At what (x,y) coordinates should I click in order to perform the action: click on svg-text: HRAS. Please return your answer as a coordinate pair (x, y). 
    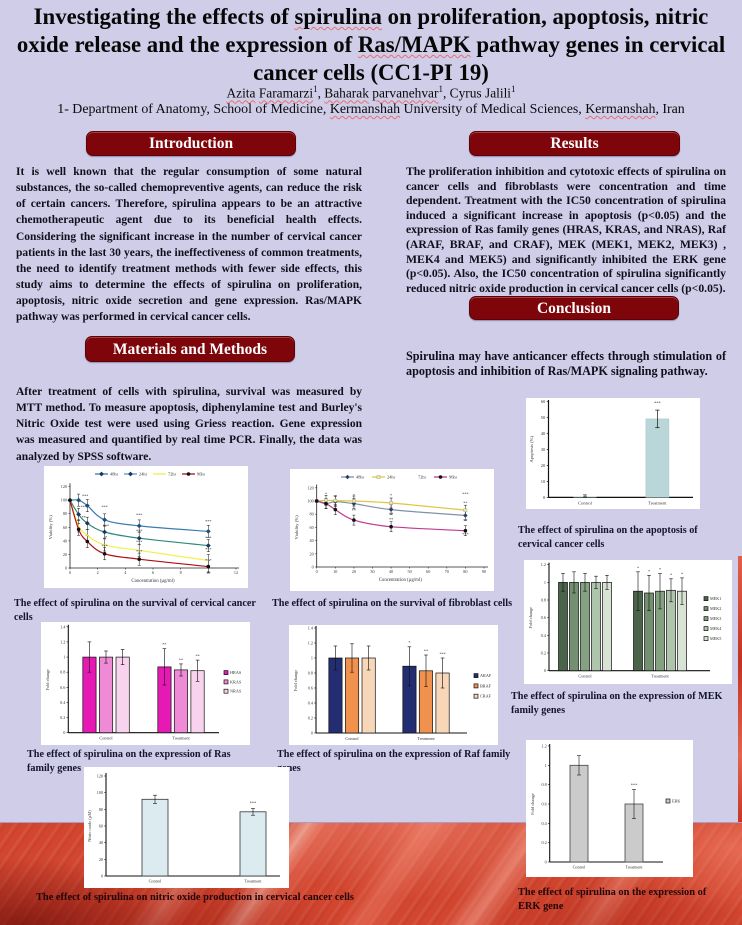
    Looking at the image, I should click on (236, 672).